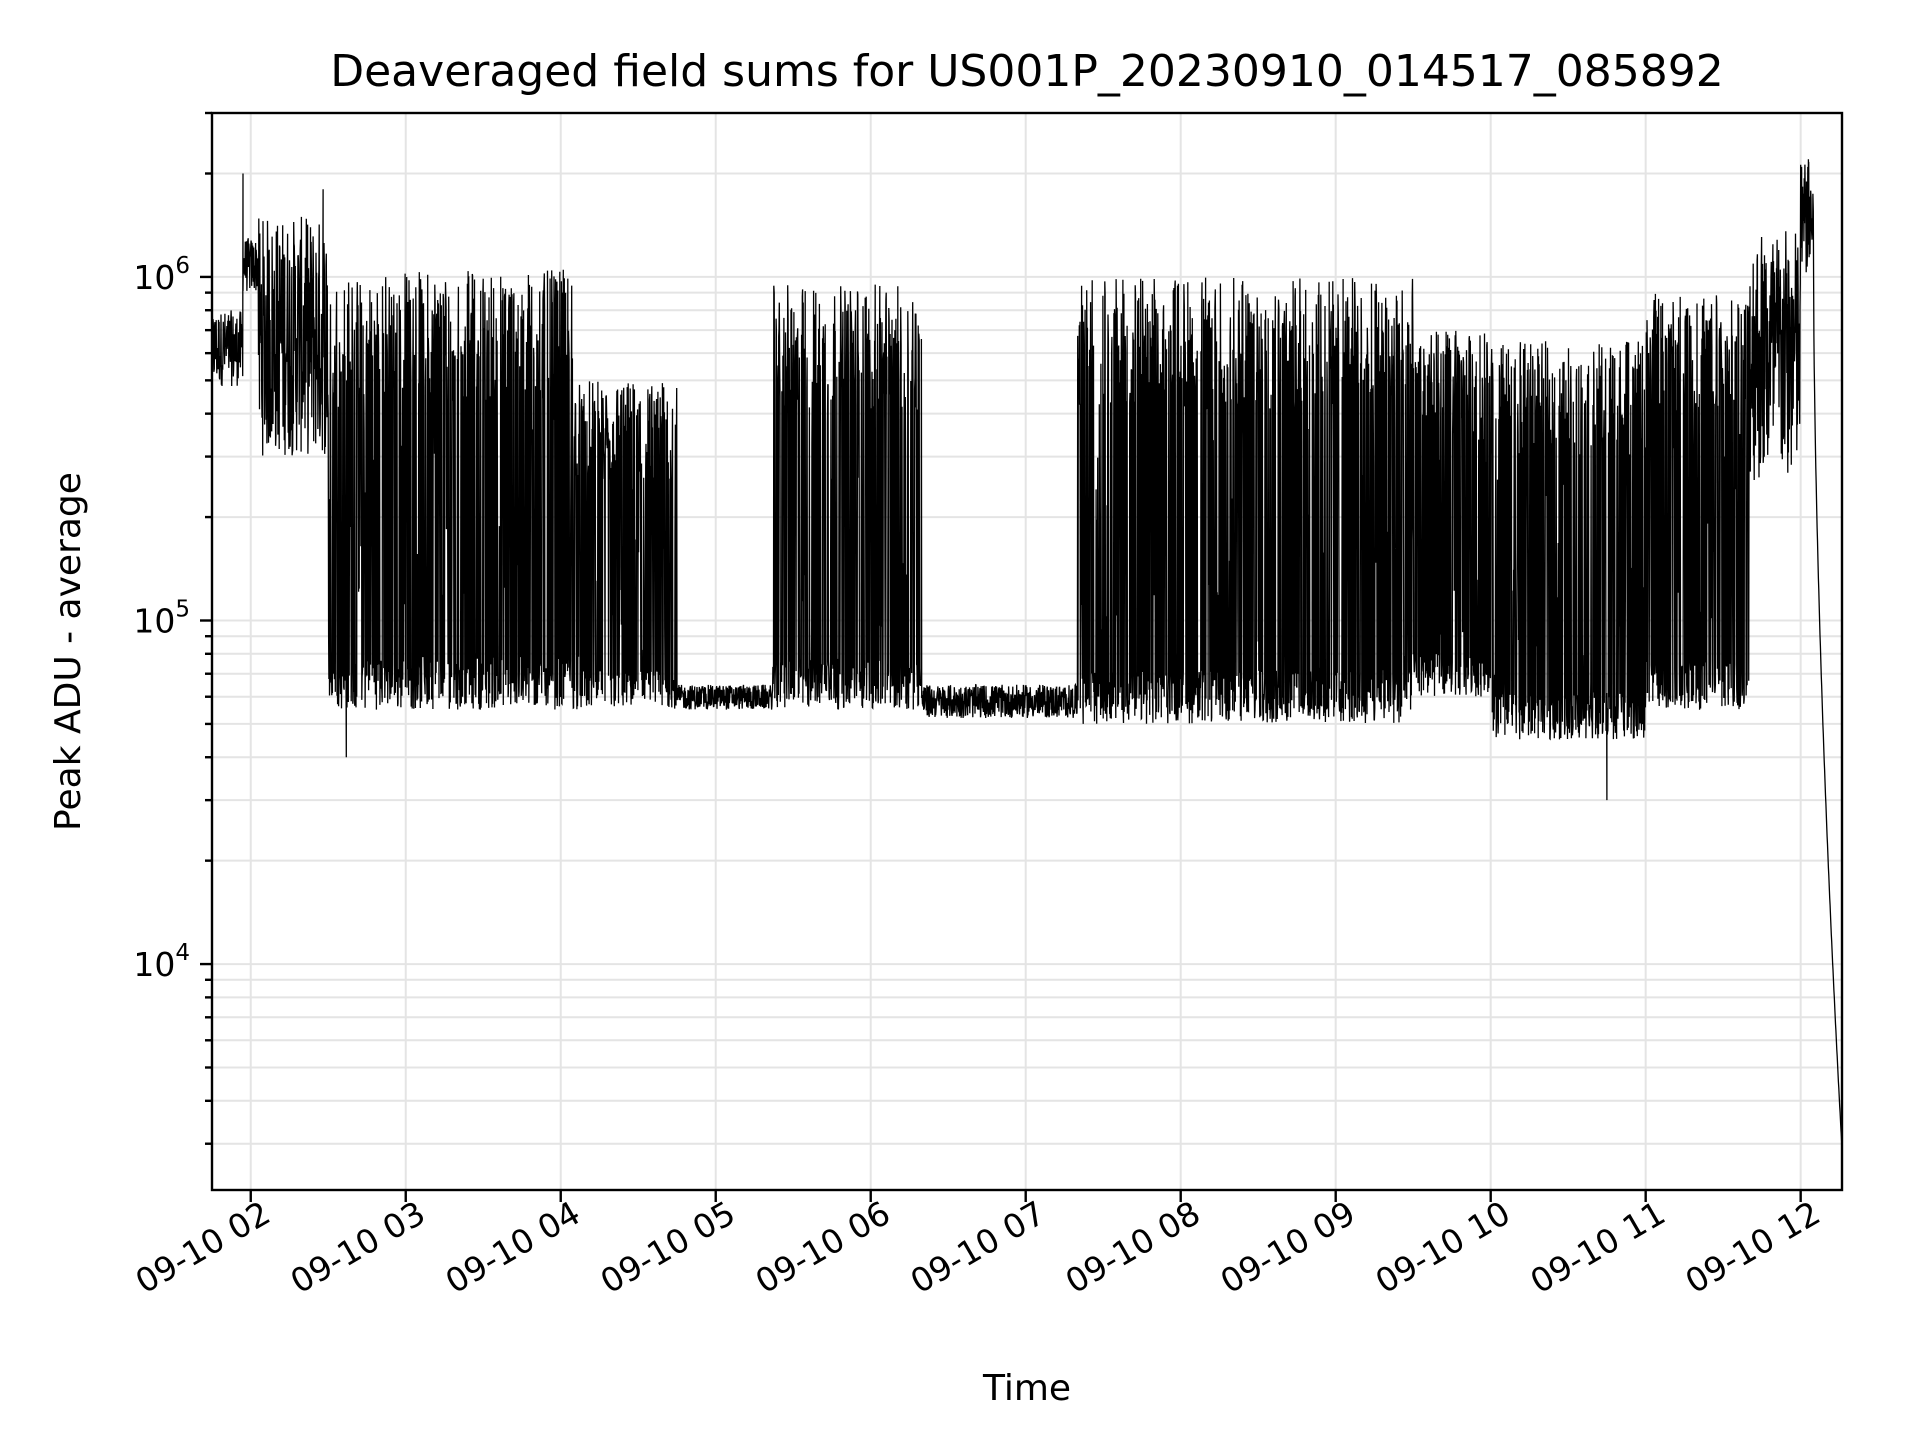 The height and width of the screenshot is (1440, 1920). I want to click on y-tick-label: 10⁶, so click(161, 275).